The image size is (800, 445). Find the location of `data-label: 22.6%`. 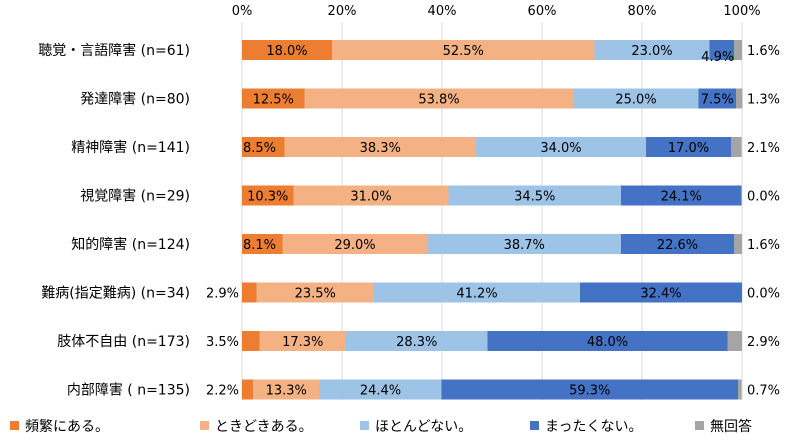

data-label: 22.6% is located at coordinates (677, 245).